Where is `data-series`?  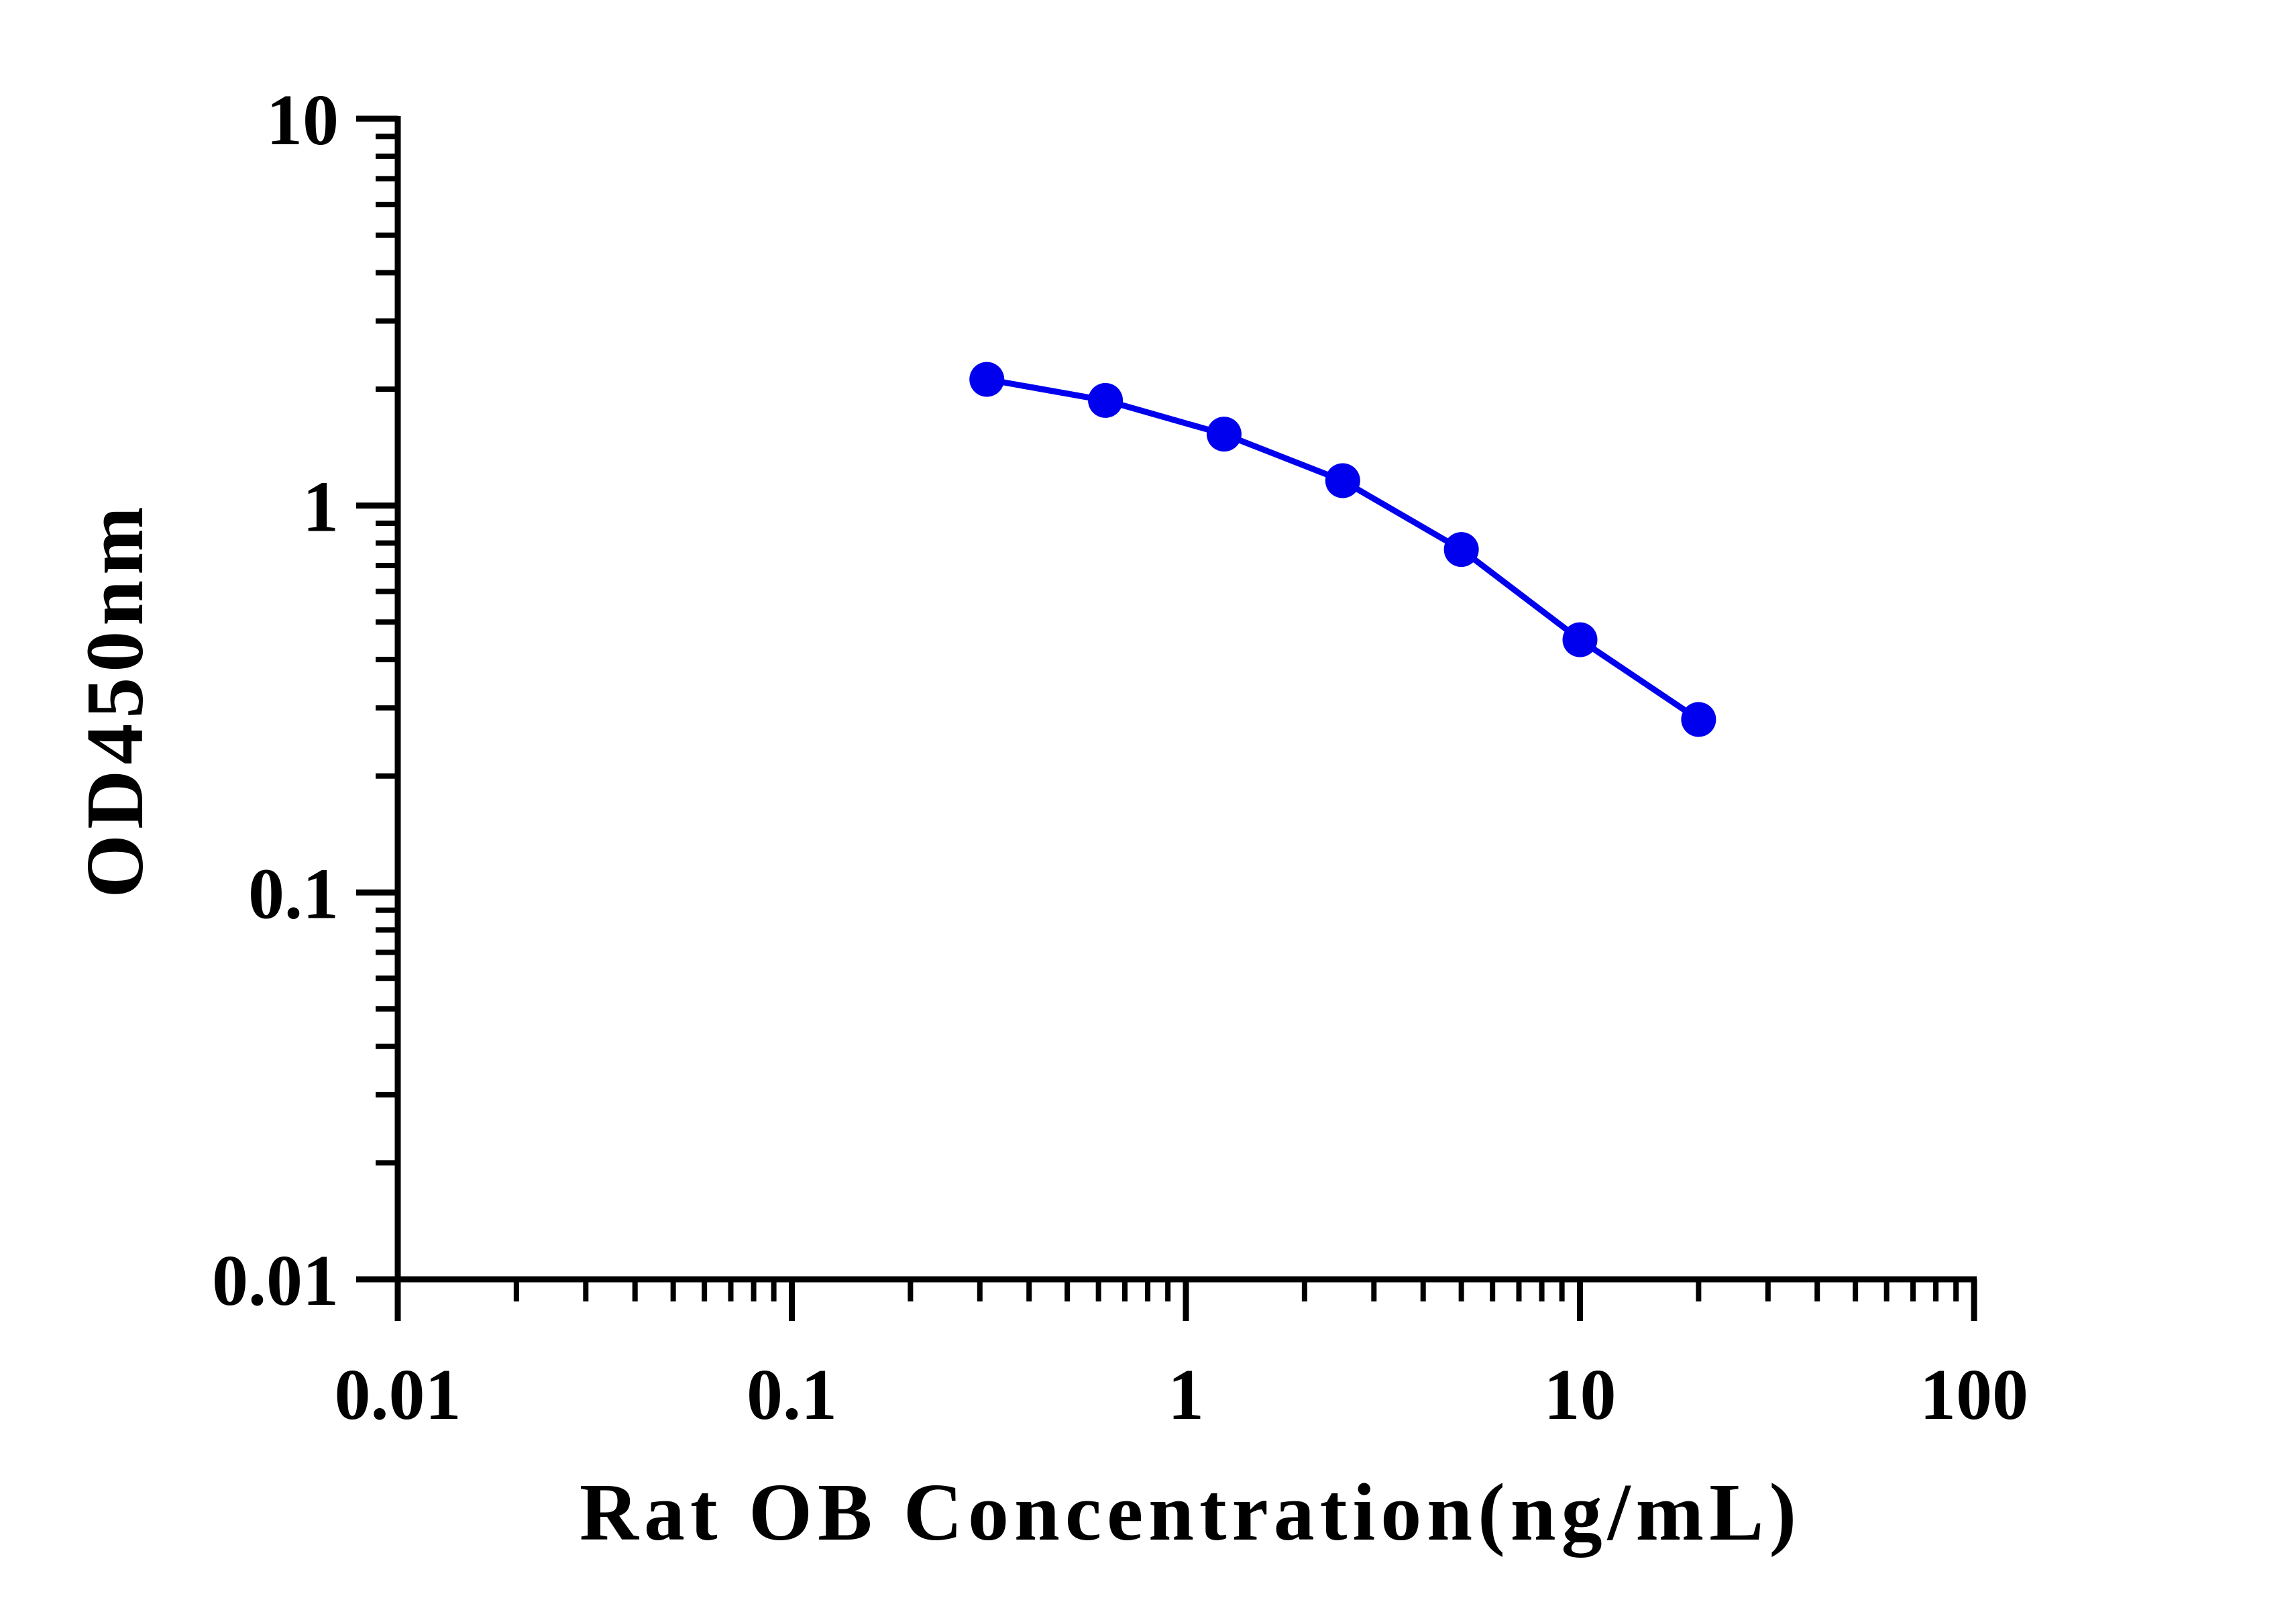 data-series is located at coordinates (1342, 549).